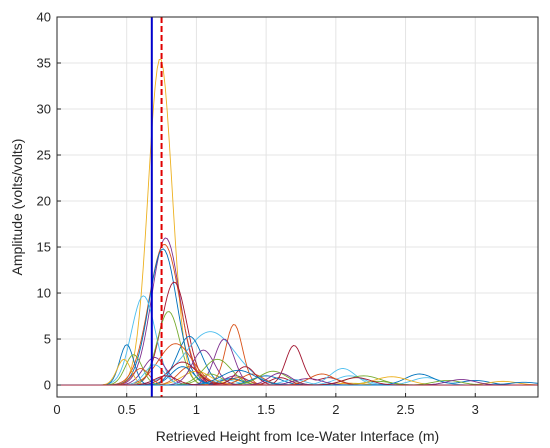  What do you see at coordinates (475, 409) in the screenshot?
I see `x-tick-label: 3` at bounding box center [475, 409].